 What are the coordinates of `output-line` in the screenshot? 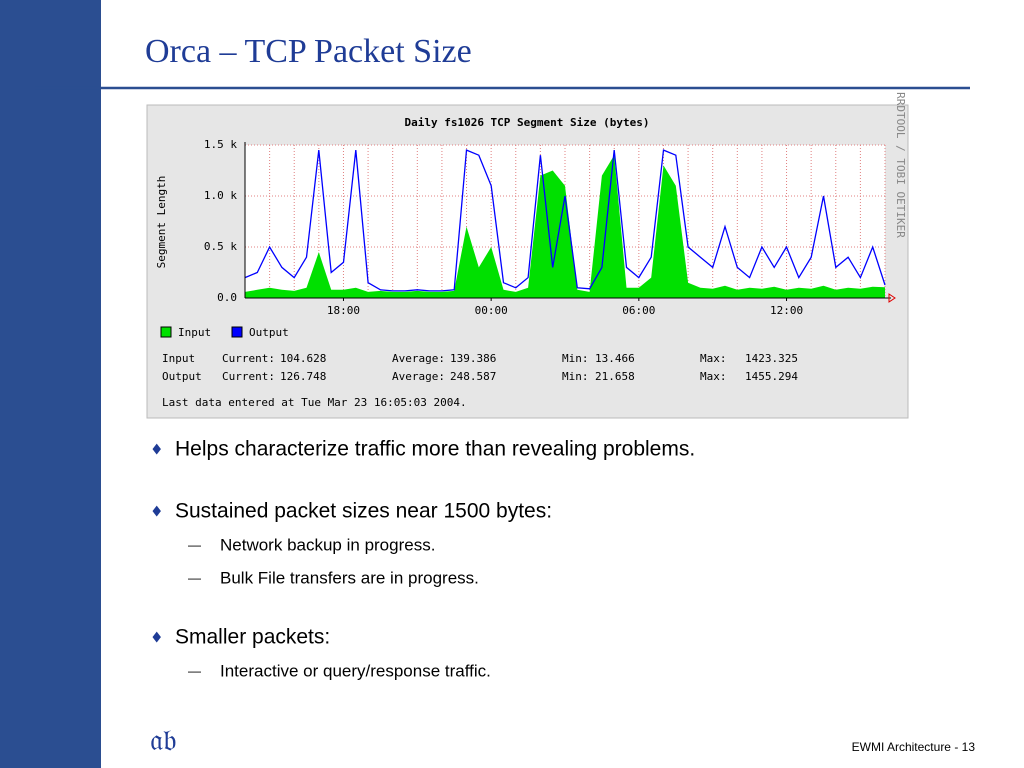 It's located at (565, 220).